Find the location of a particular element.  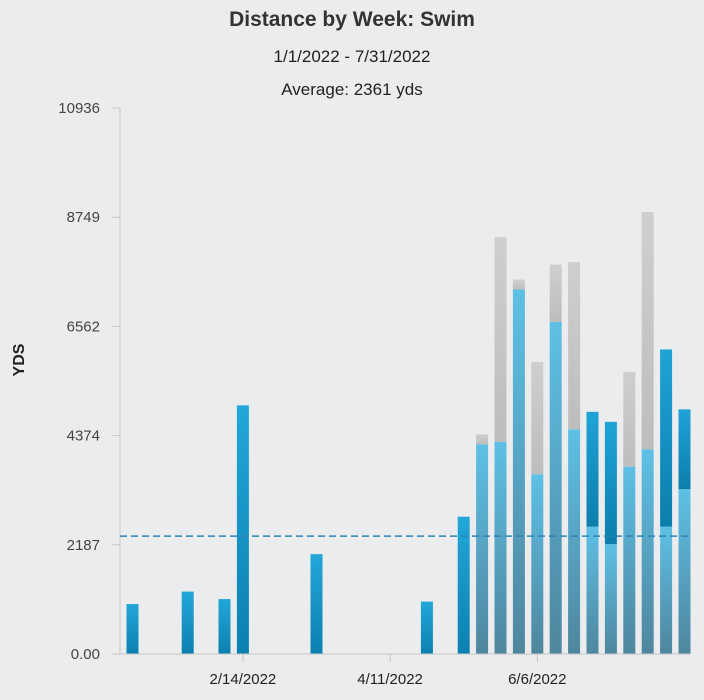

chart-date-range: 1/1/2022 - 7/31/2022 is located at coordinates (352, 56).